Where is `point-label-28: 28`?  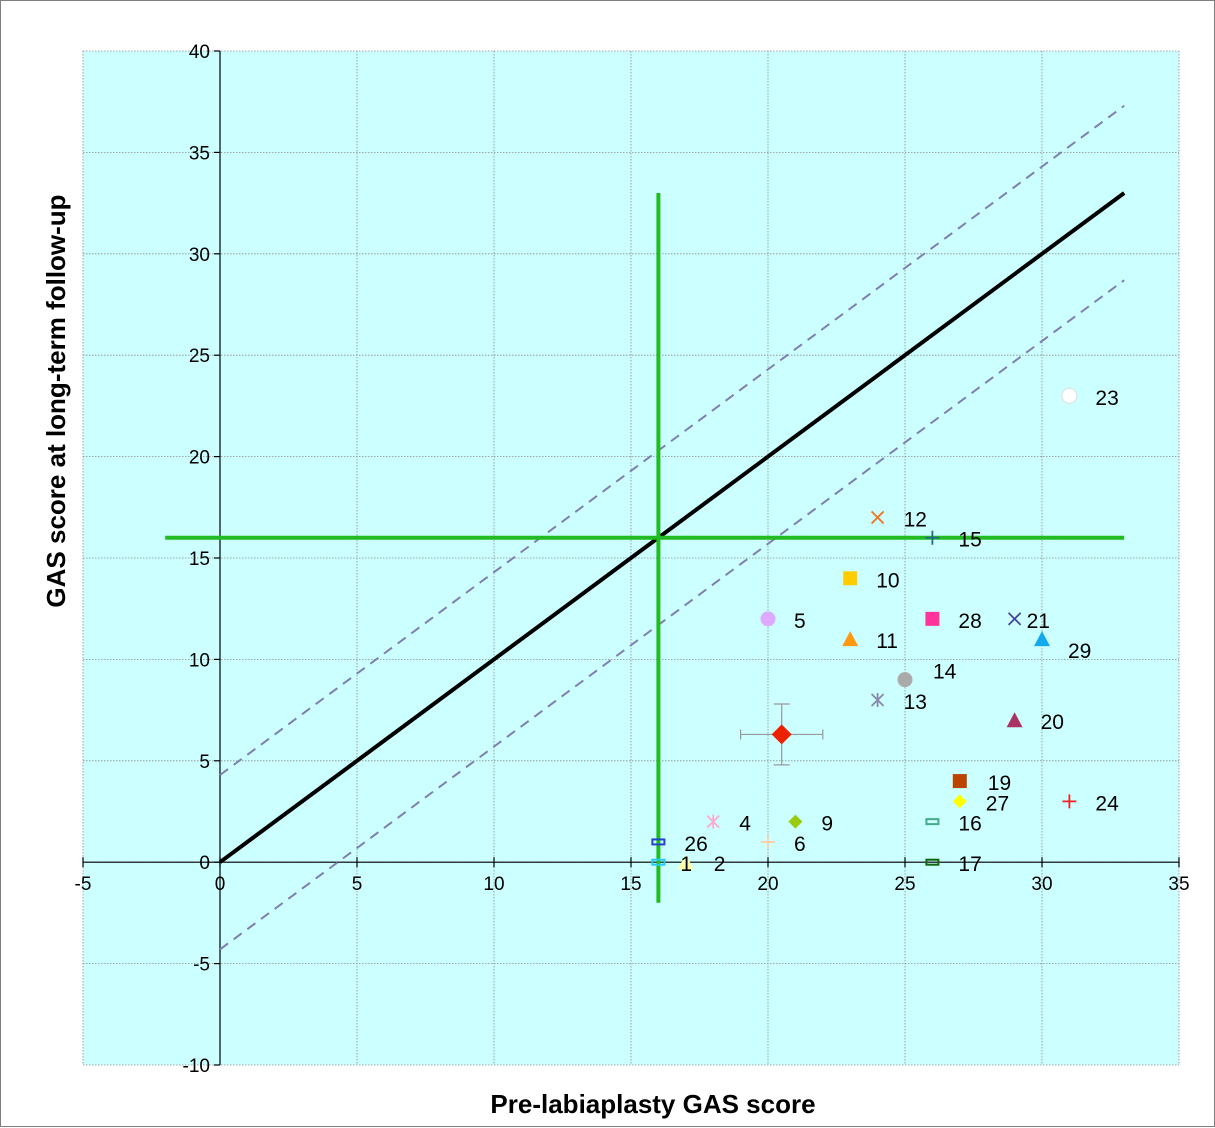 point-label-28: 28 is located at coordinates (969, 621).